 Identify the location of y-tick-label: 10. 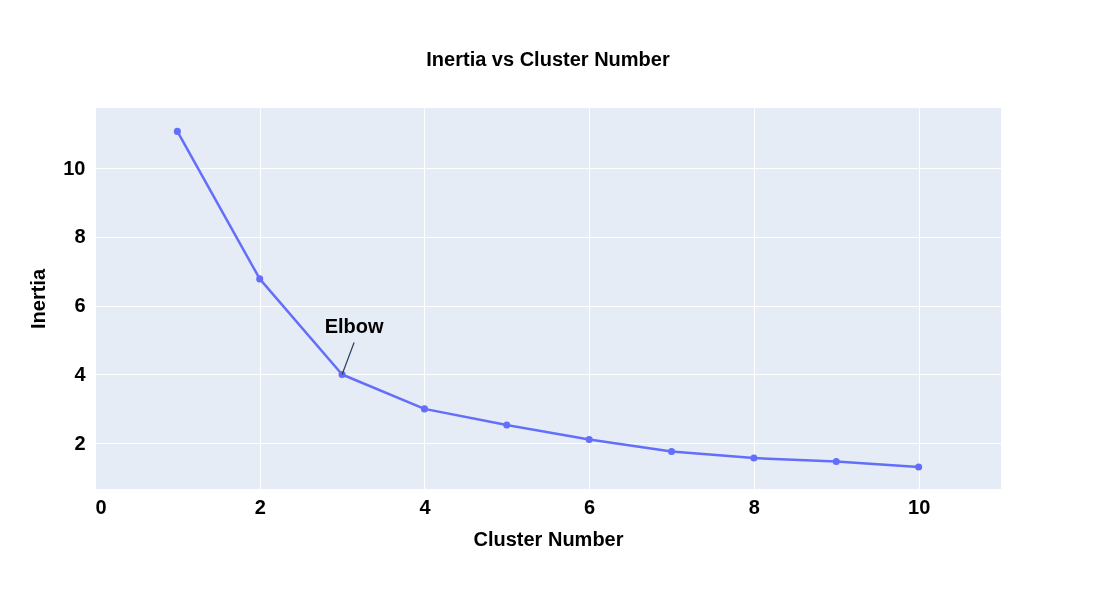
(74, 167).